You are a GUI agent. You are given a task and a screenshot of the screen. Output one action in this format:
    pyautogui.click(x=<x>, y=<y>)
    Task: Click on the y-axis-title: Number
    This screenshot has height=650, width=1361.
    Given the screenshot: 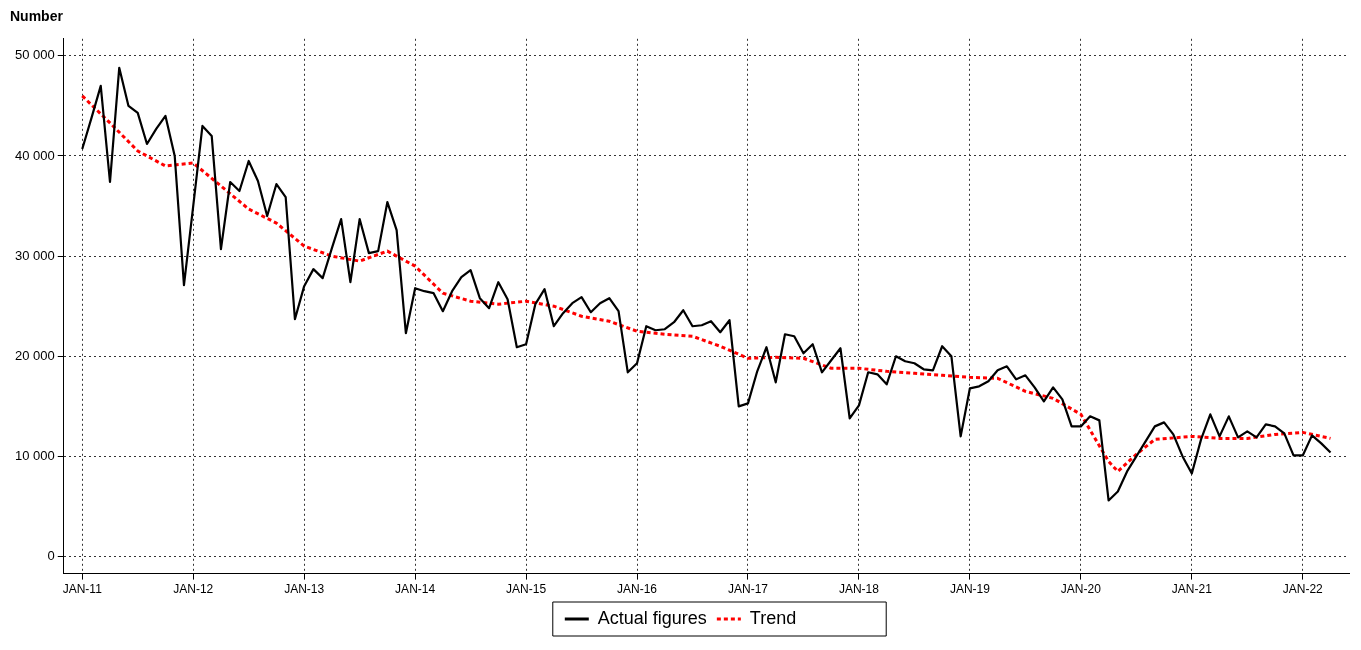 What is the action you would take?
    pyautogui.click(x=37, y=16)
    